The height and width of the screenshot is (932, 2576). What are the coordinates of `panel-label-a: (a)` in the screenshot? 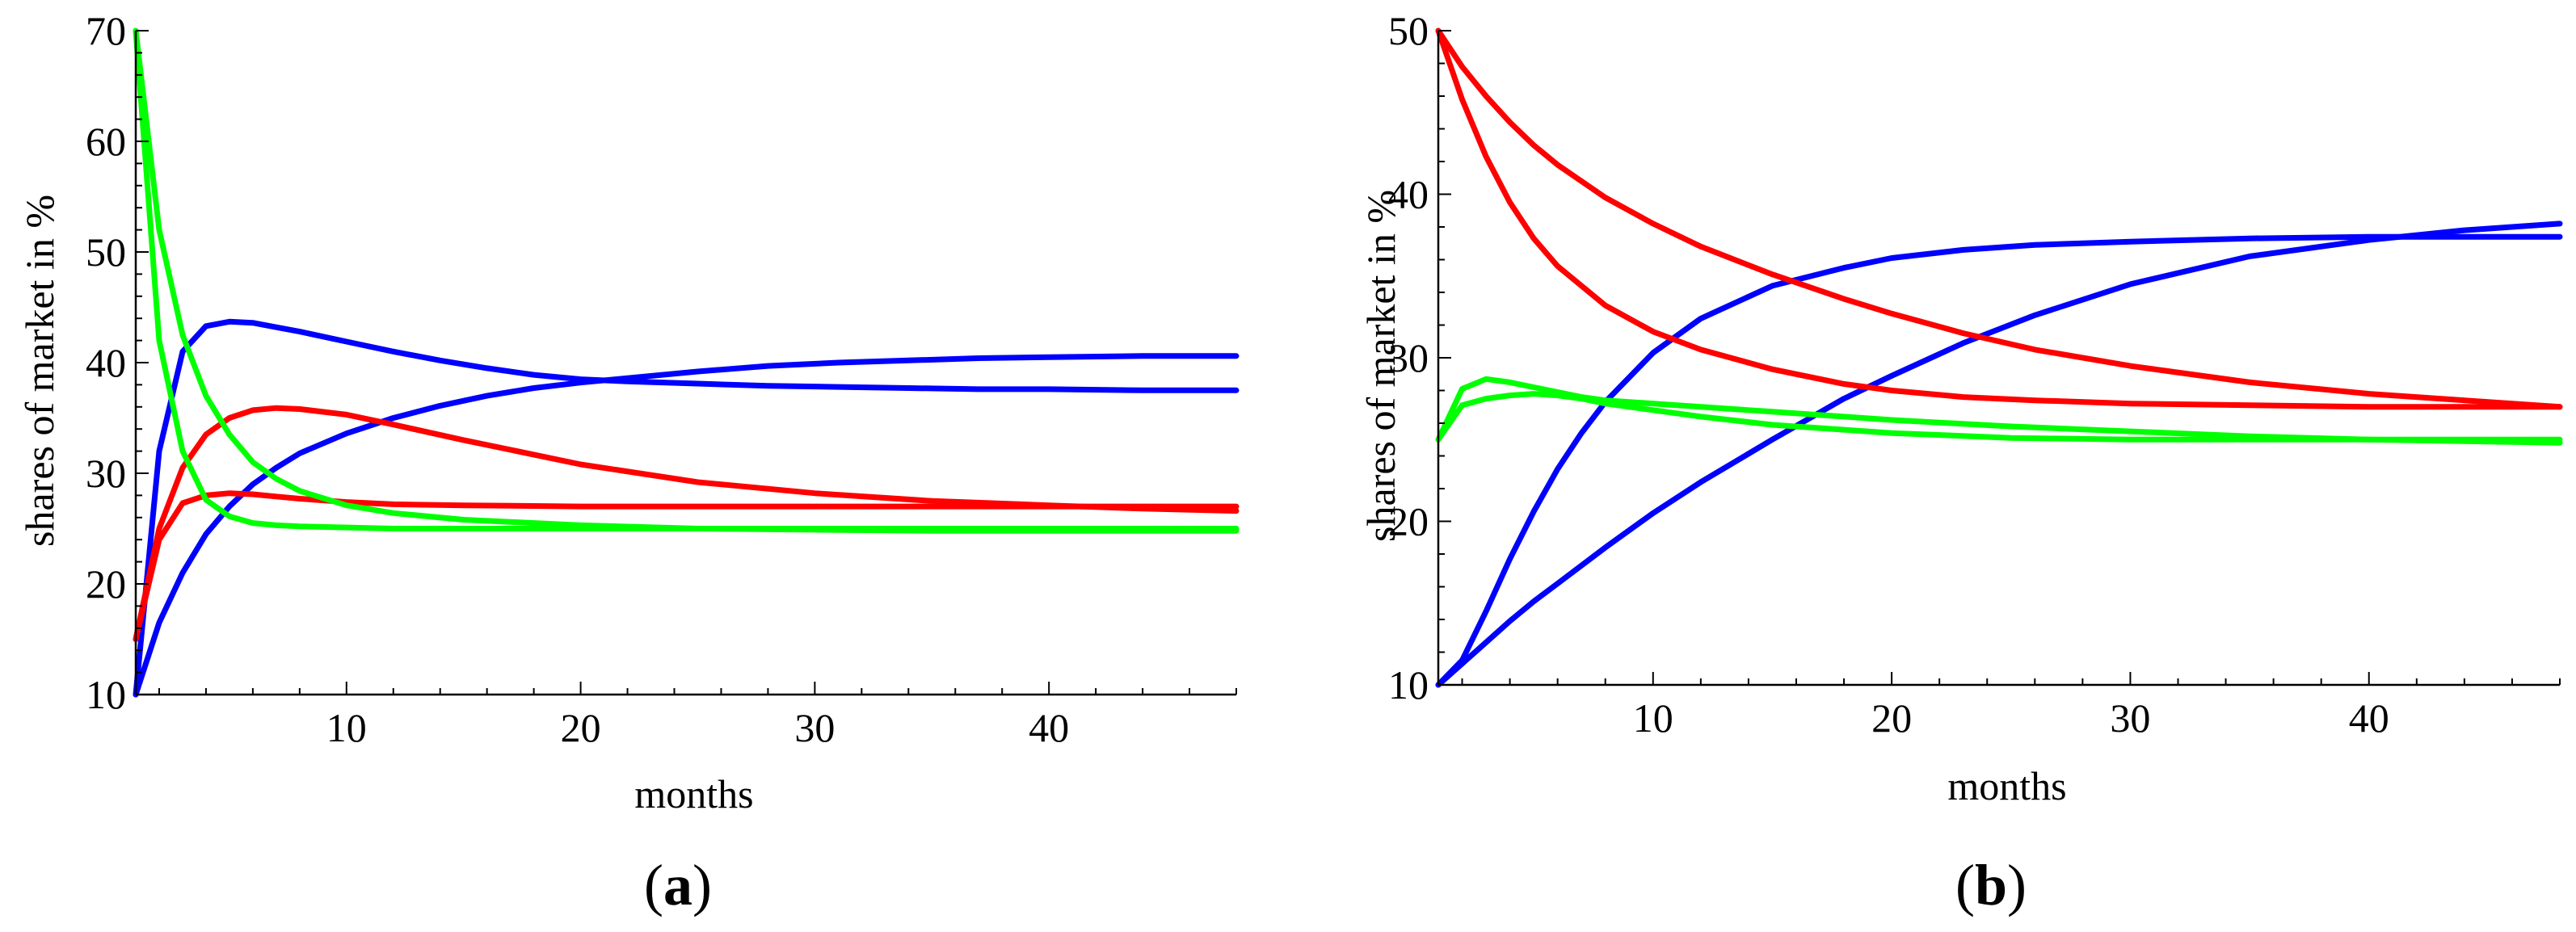 It's located at (678, 885).